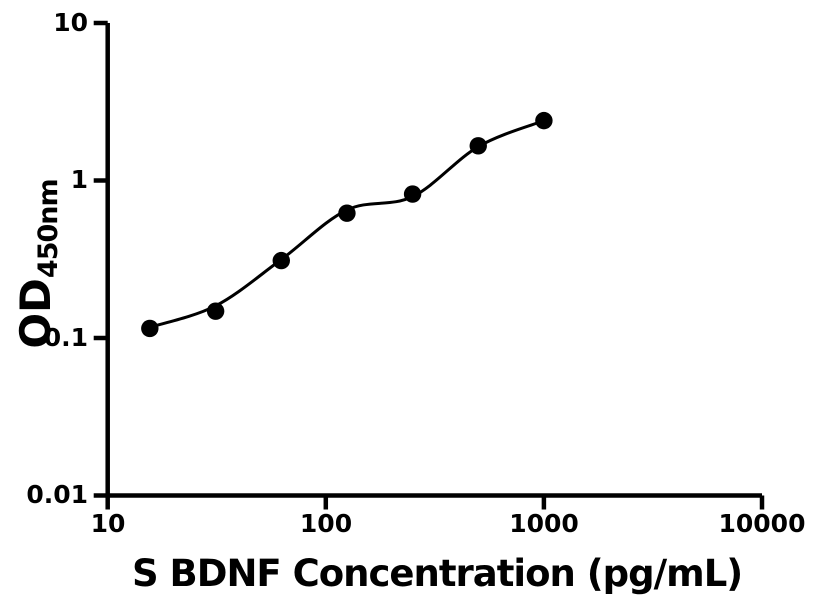 The width and height of the screenshot is (816, 612). I want to click on x-tick-label-10000: 10000, so click(762, 523).